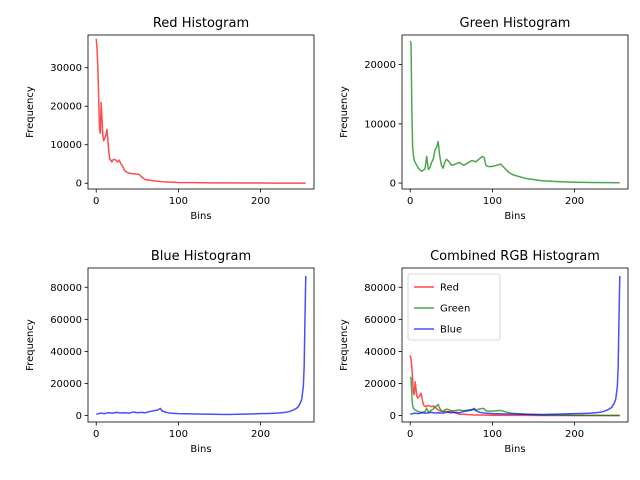 The height and width of the screenshot is (480, 640). What do you see at coordinates (449, 288) in the screenshot?
I see `legend-label-red: Red` at bounding box center [449, 288].